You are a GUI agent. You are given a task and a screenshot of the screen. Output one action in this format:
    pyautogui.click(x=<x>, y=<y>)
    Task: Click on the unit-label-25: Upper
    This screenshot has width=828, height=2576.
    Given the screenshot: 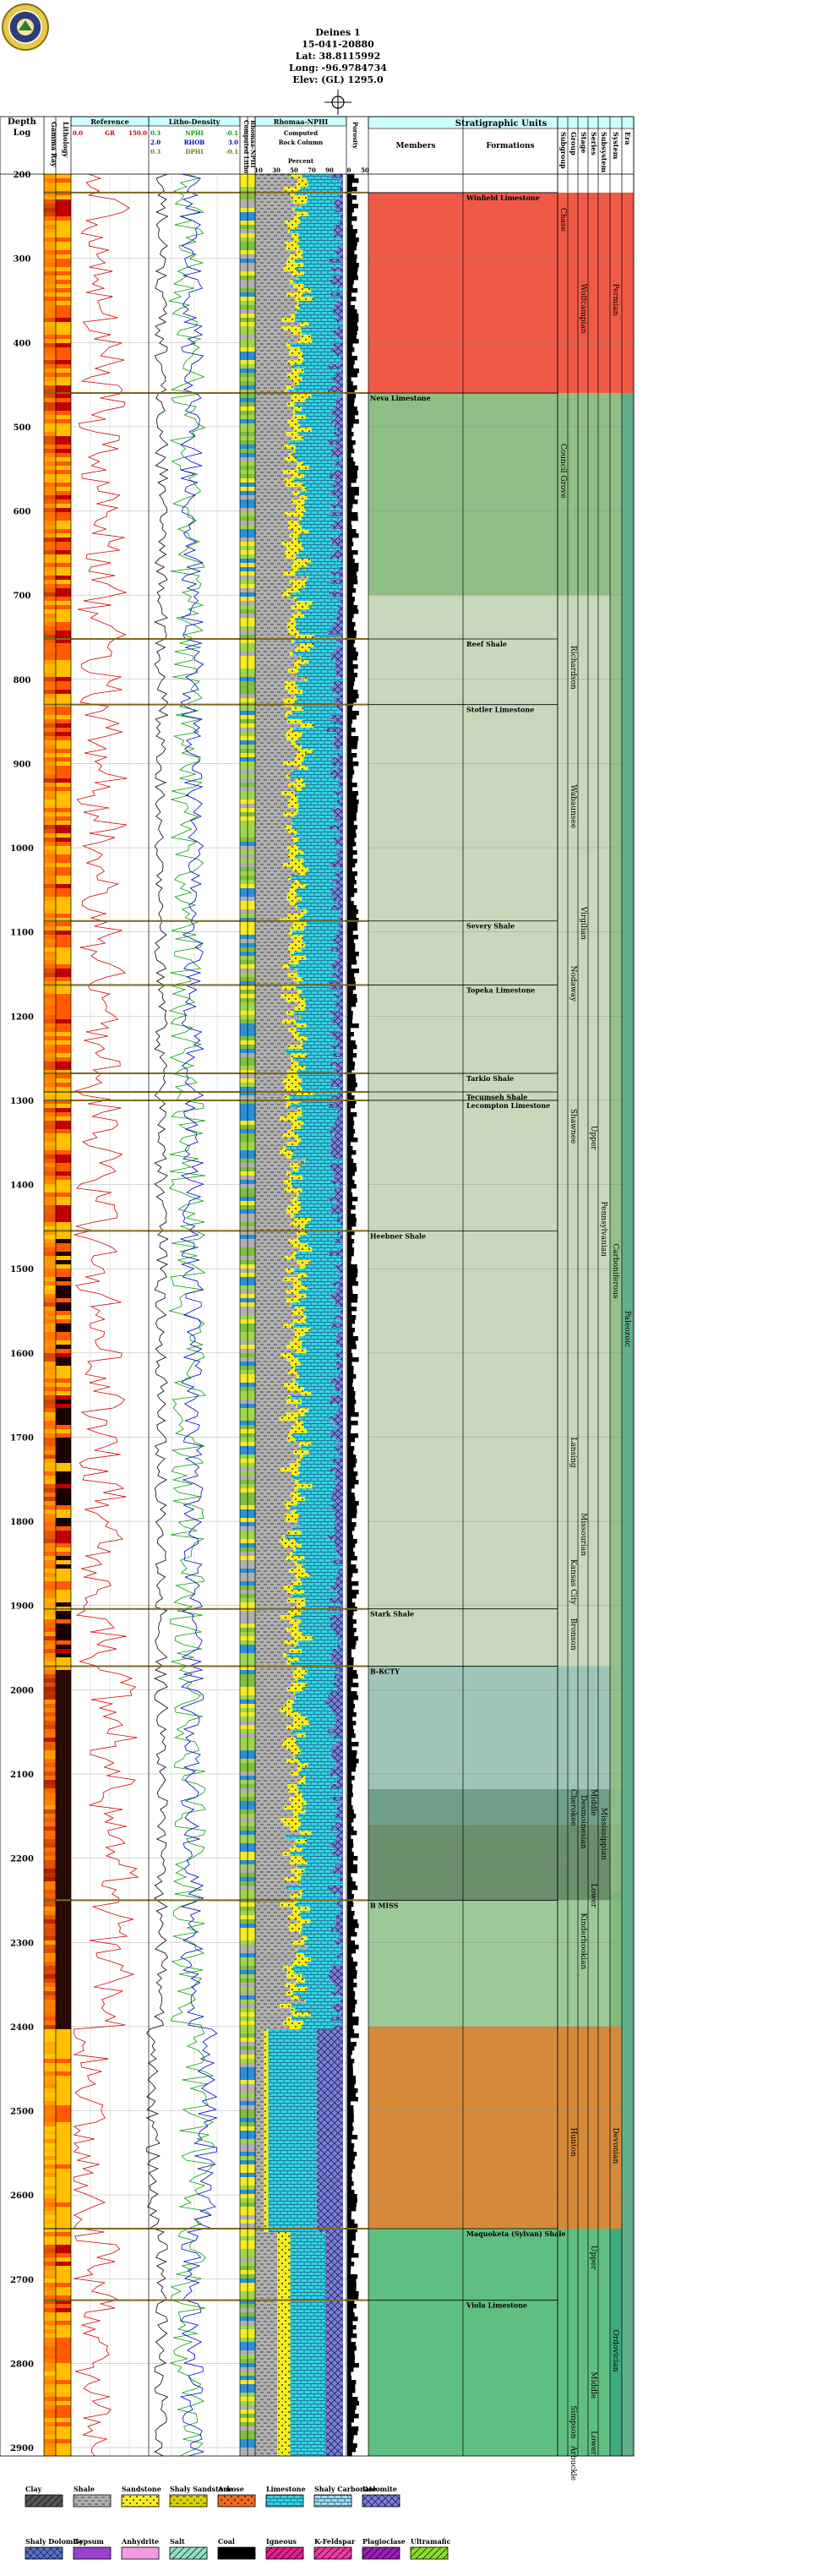 What is the action you would take?
    pyautogui.click(x=593, y=2258)
    